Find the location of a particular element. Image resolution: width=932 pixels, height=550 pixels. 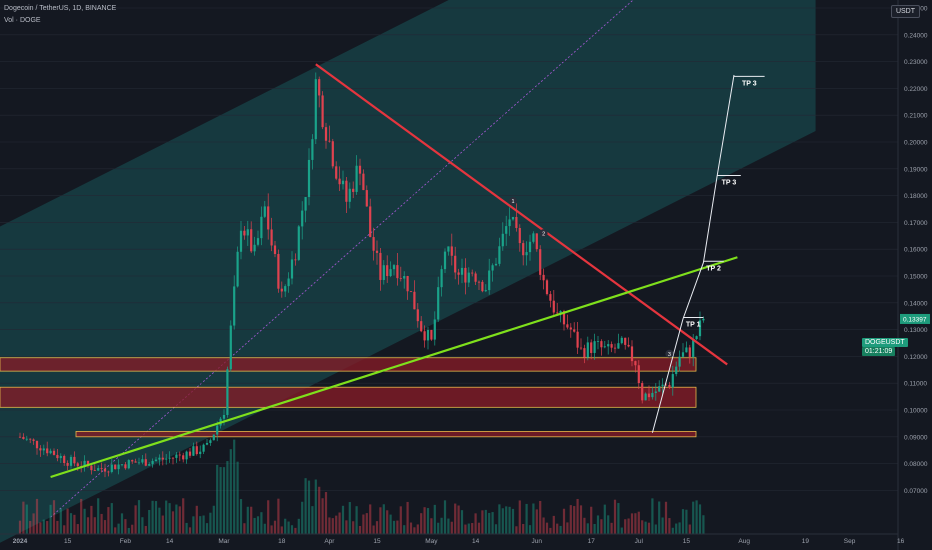

currency-button: USDT is located at coordinates (905, 11).